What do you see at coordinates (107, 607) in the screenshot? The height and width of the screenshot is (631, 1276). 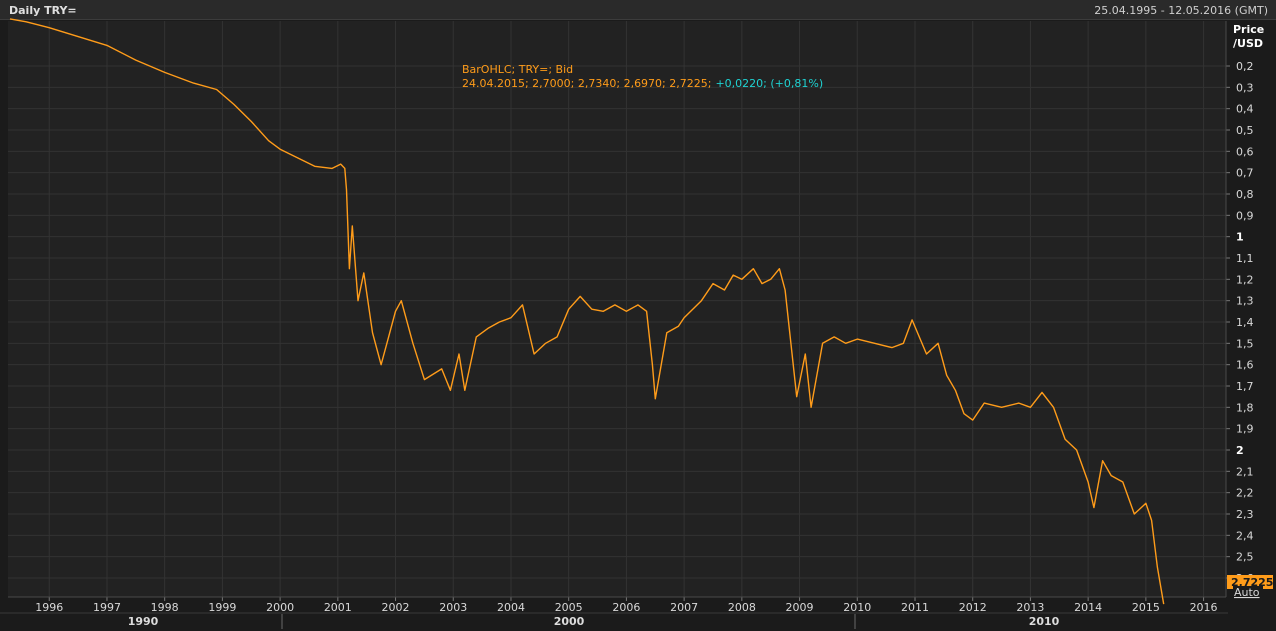 I see `x-tick-label-1997: 1997` at bounding box center [107, 607].